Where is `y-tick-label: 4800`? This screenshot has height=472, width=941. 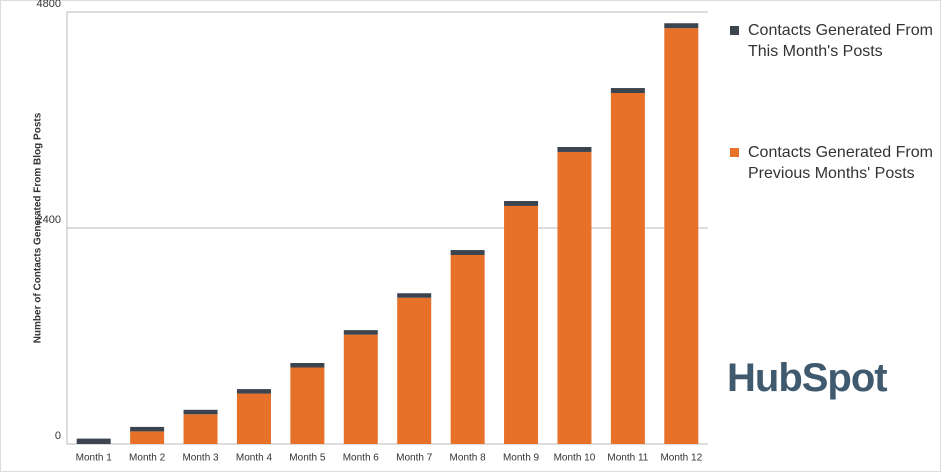
y-tick-label: 4800 is located at coordinates (49, 5).